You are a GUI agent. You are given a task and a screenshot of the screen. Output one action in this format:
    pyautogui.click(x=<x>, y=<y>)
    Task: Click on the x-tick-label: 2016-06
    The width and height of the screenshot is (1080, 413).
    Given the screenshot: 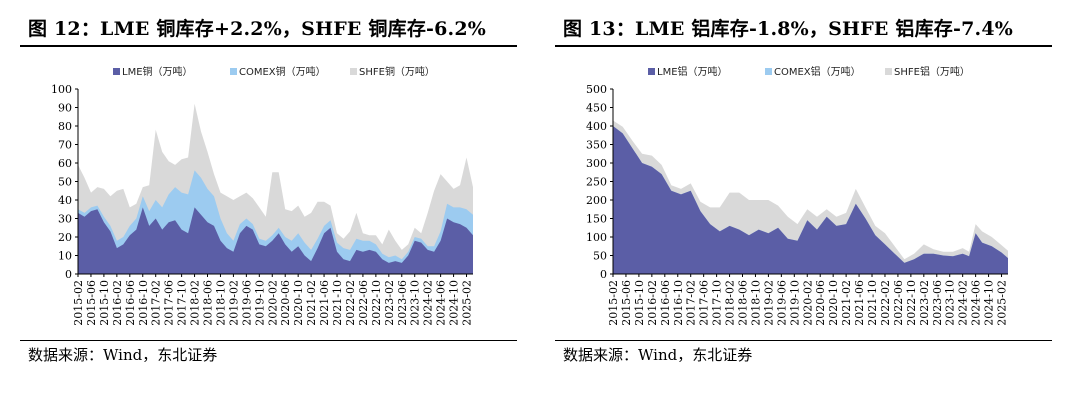 What is the action you would take?
    pyautogui.click(x=130, y=303)
    